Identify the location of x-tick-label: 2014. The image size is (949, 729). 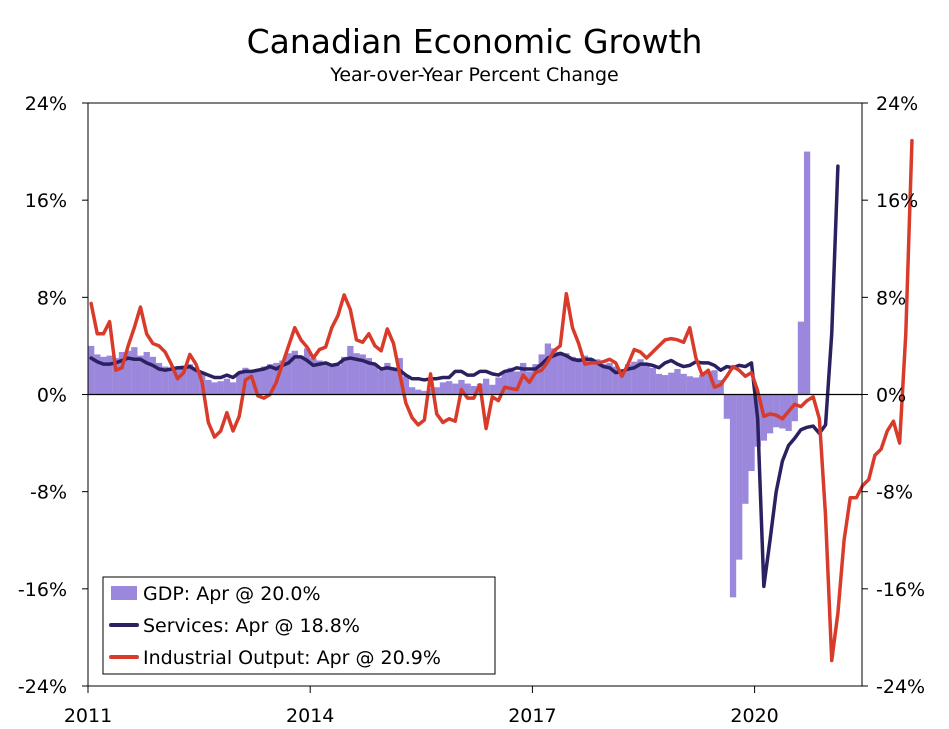
(310, 716).